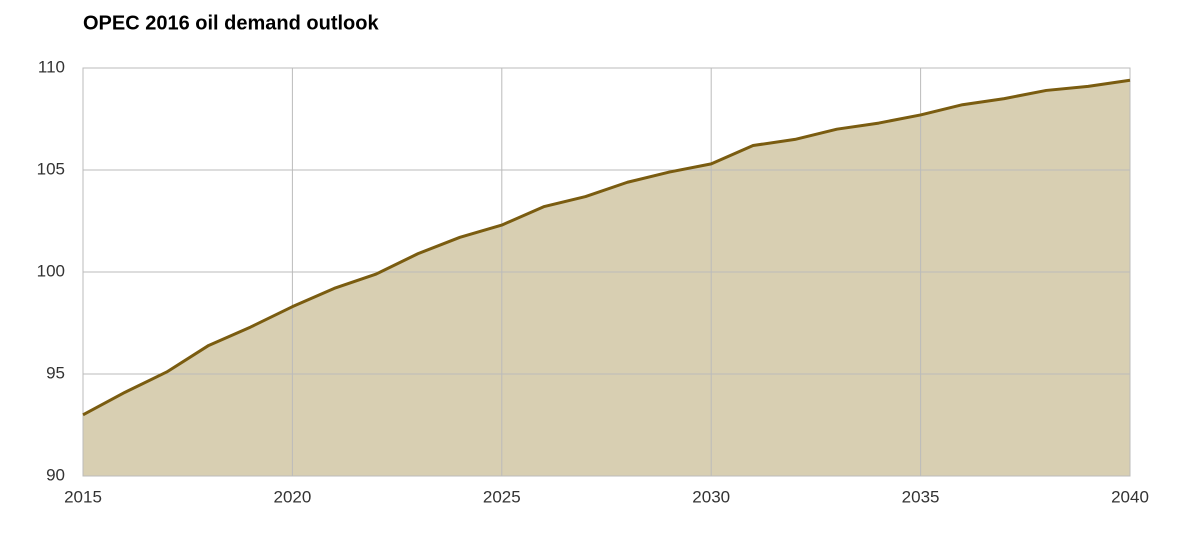  What do you see at coordinates (292, 496) in the screenshot?
I see `x-tick-label: 2020` at bounding box center [292, 496].